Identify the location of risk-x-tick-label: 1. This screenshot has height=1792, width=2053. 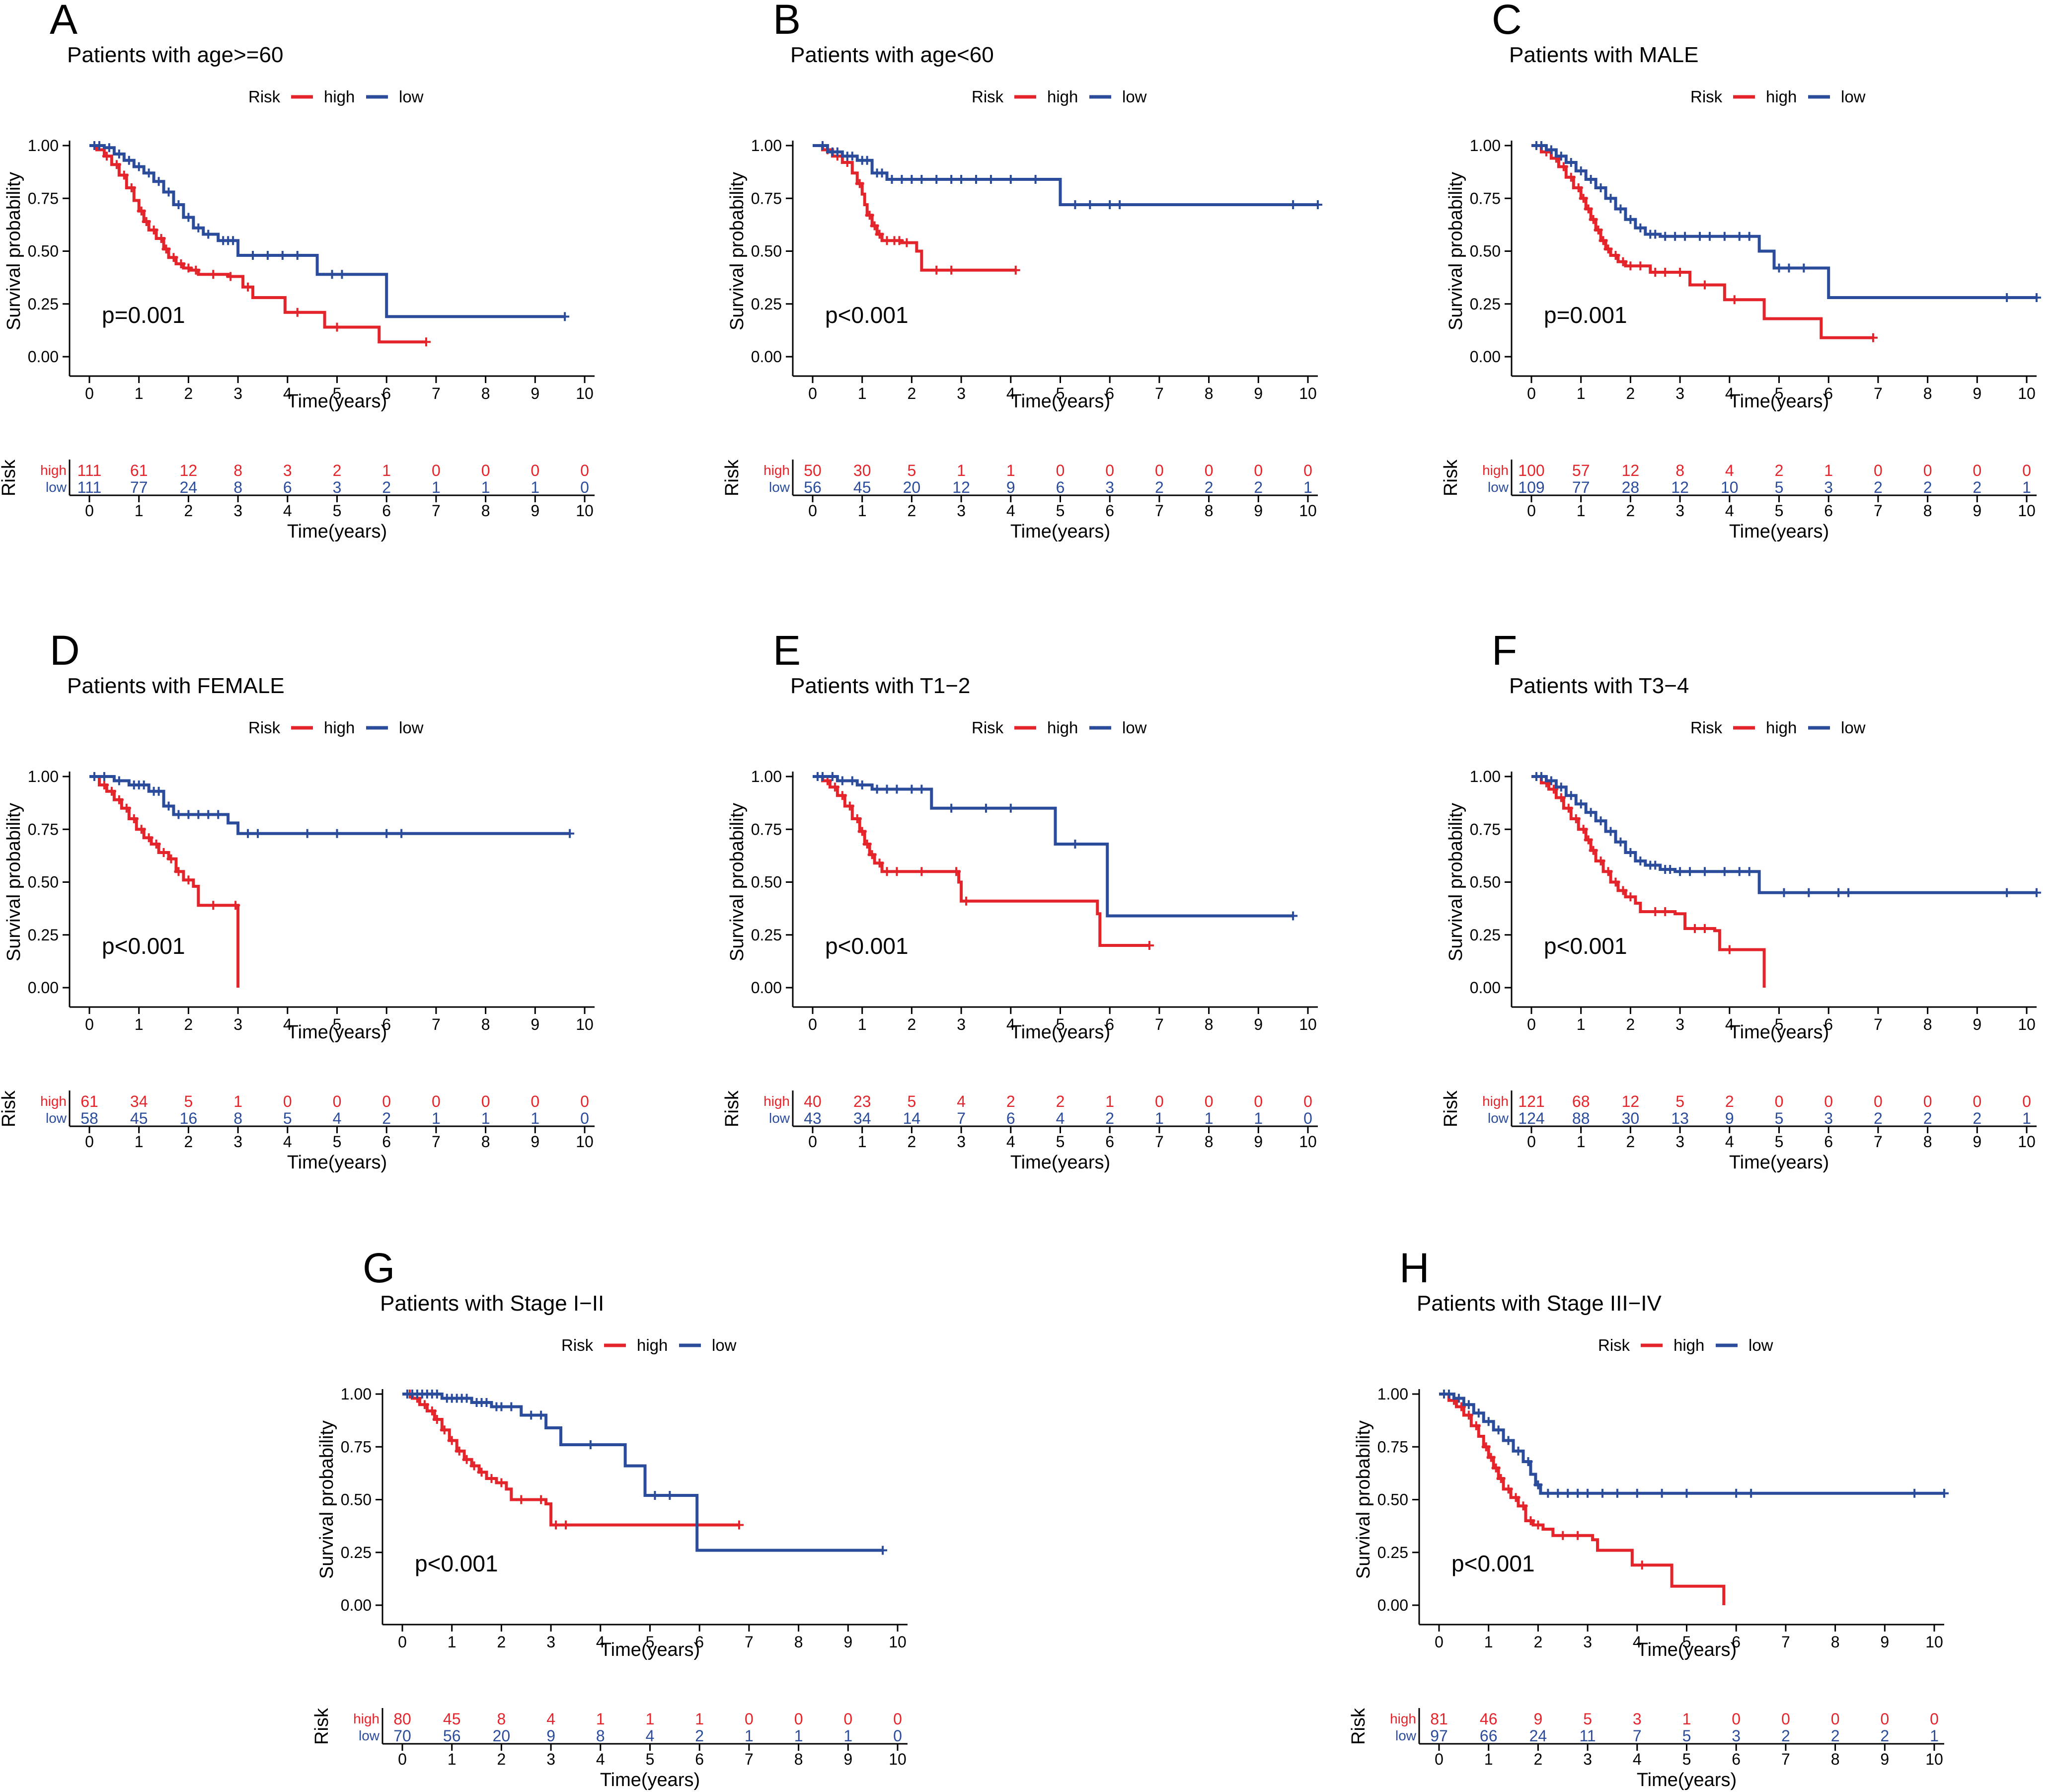
(139, 1142).